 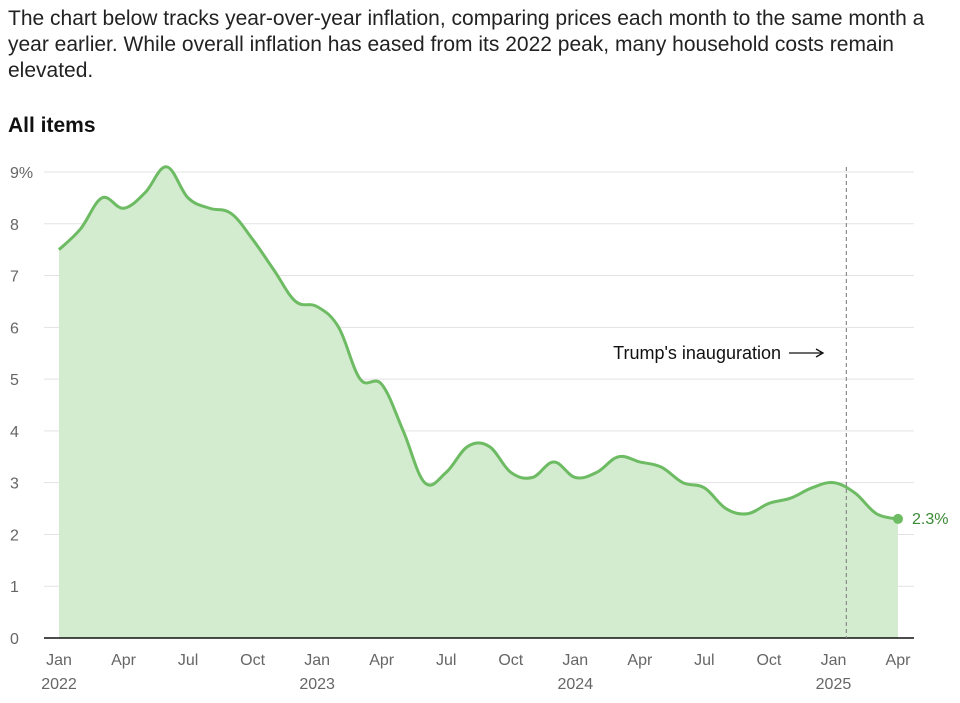 I want to click on x-tick-year: 2022, so click(x=59, y=684).